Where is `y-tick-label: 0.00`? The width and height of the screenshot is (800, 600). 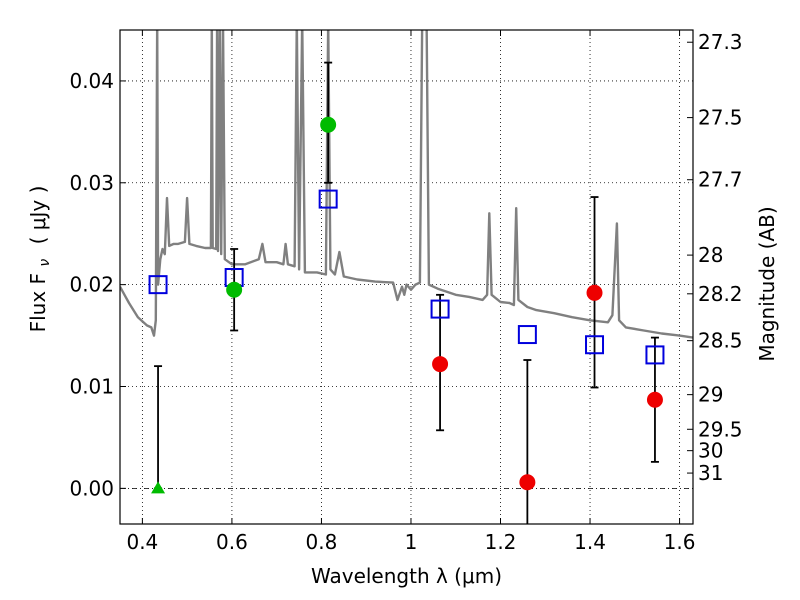
y-tick-label: 0.00 is located at coordinates (91, 488).